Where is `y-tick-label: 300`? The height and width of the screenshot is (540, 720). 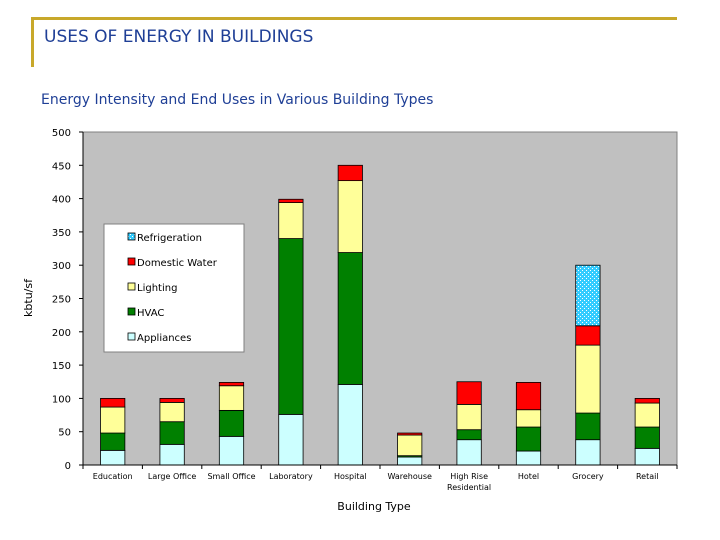 y-tick-label: 300 is located at coordinates (61, 266).